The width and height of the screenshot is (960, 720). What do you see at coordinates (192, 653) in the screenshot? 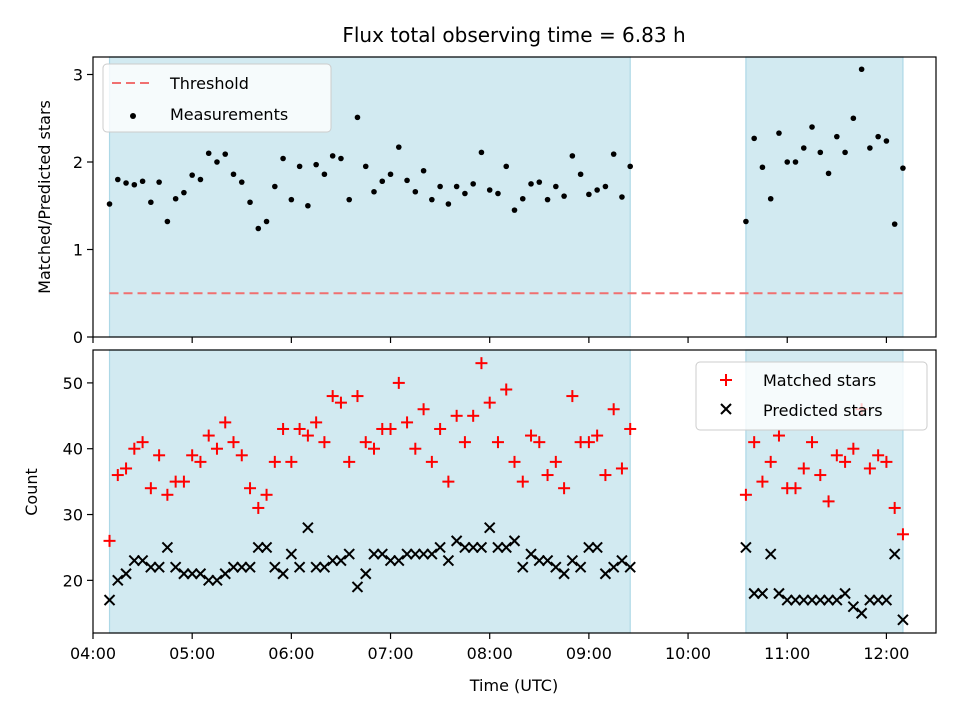
I see `x-tick-label: 05:00` at bounding box center [192, 653].